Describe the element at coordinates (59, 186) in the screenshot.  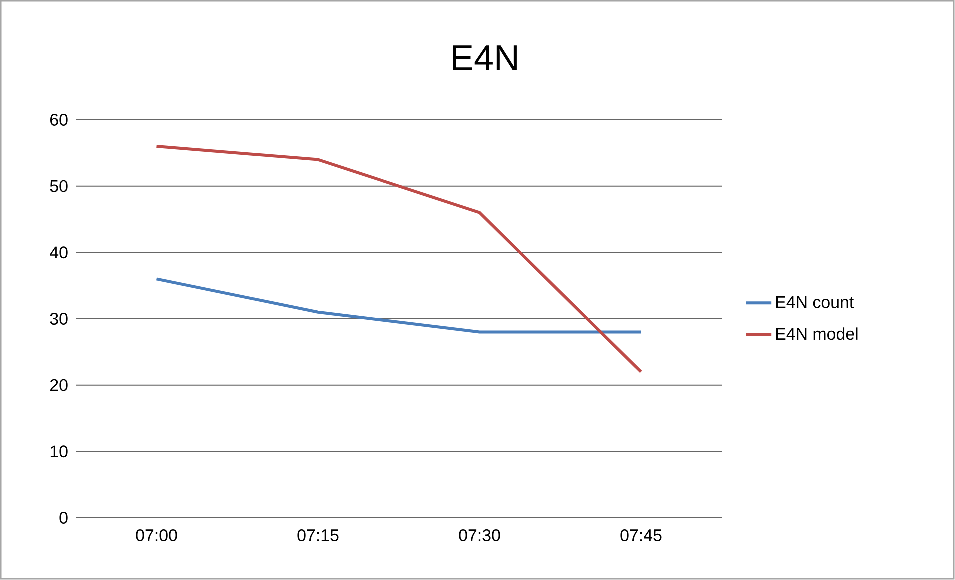
I see `y-tick-label: 50` at that location.